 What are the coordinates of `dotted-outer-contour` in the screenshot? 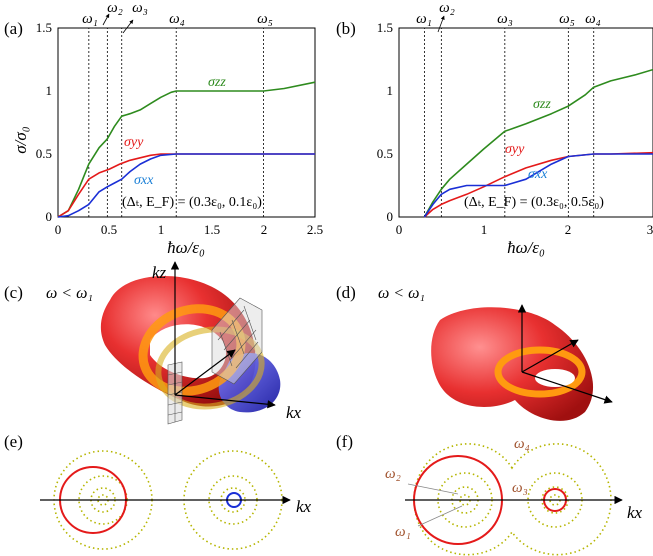 It's located at (512, 499).